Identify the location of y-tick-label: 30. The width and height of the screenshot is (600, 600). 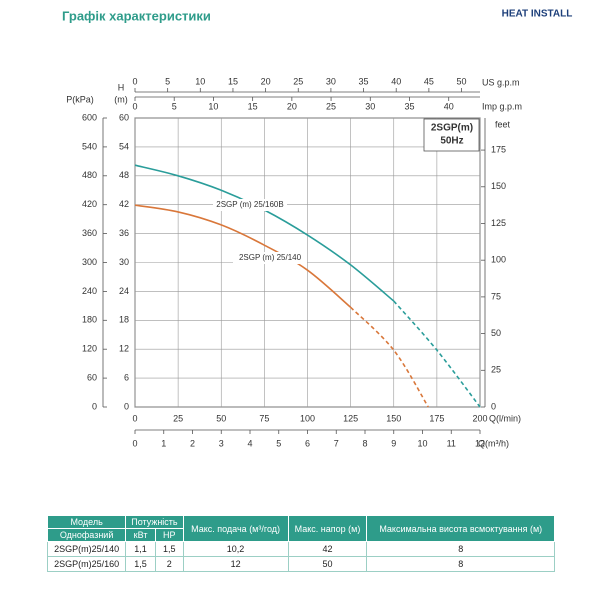
(124, 262).